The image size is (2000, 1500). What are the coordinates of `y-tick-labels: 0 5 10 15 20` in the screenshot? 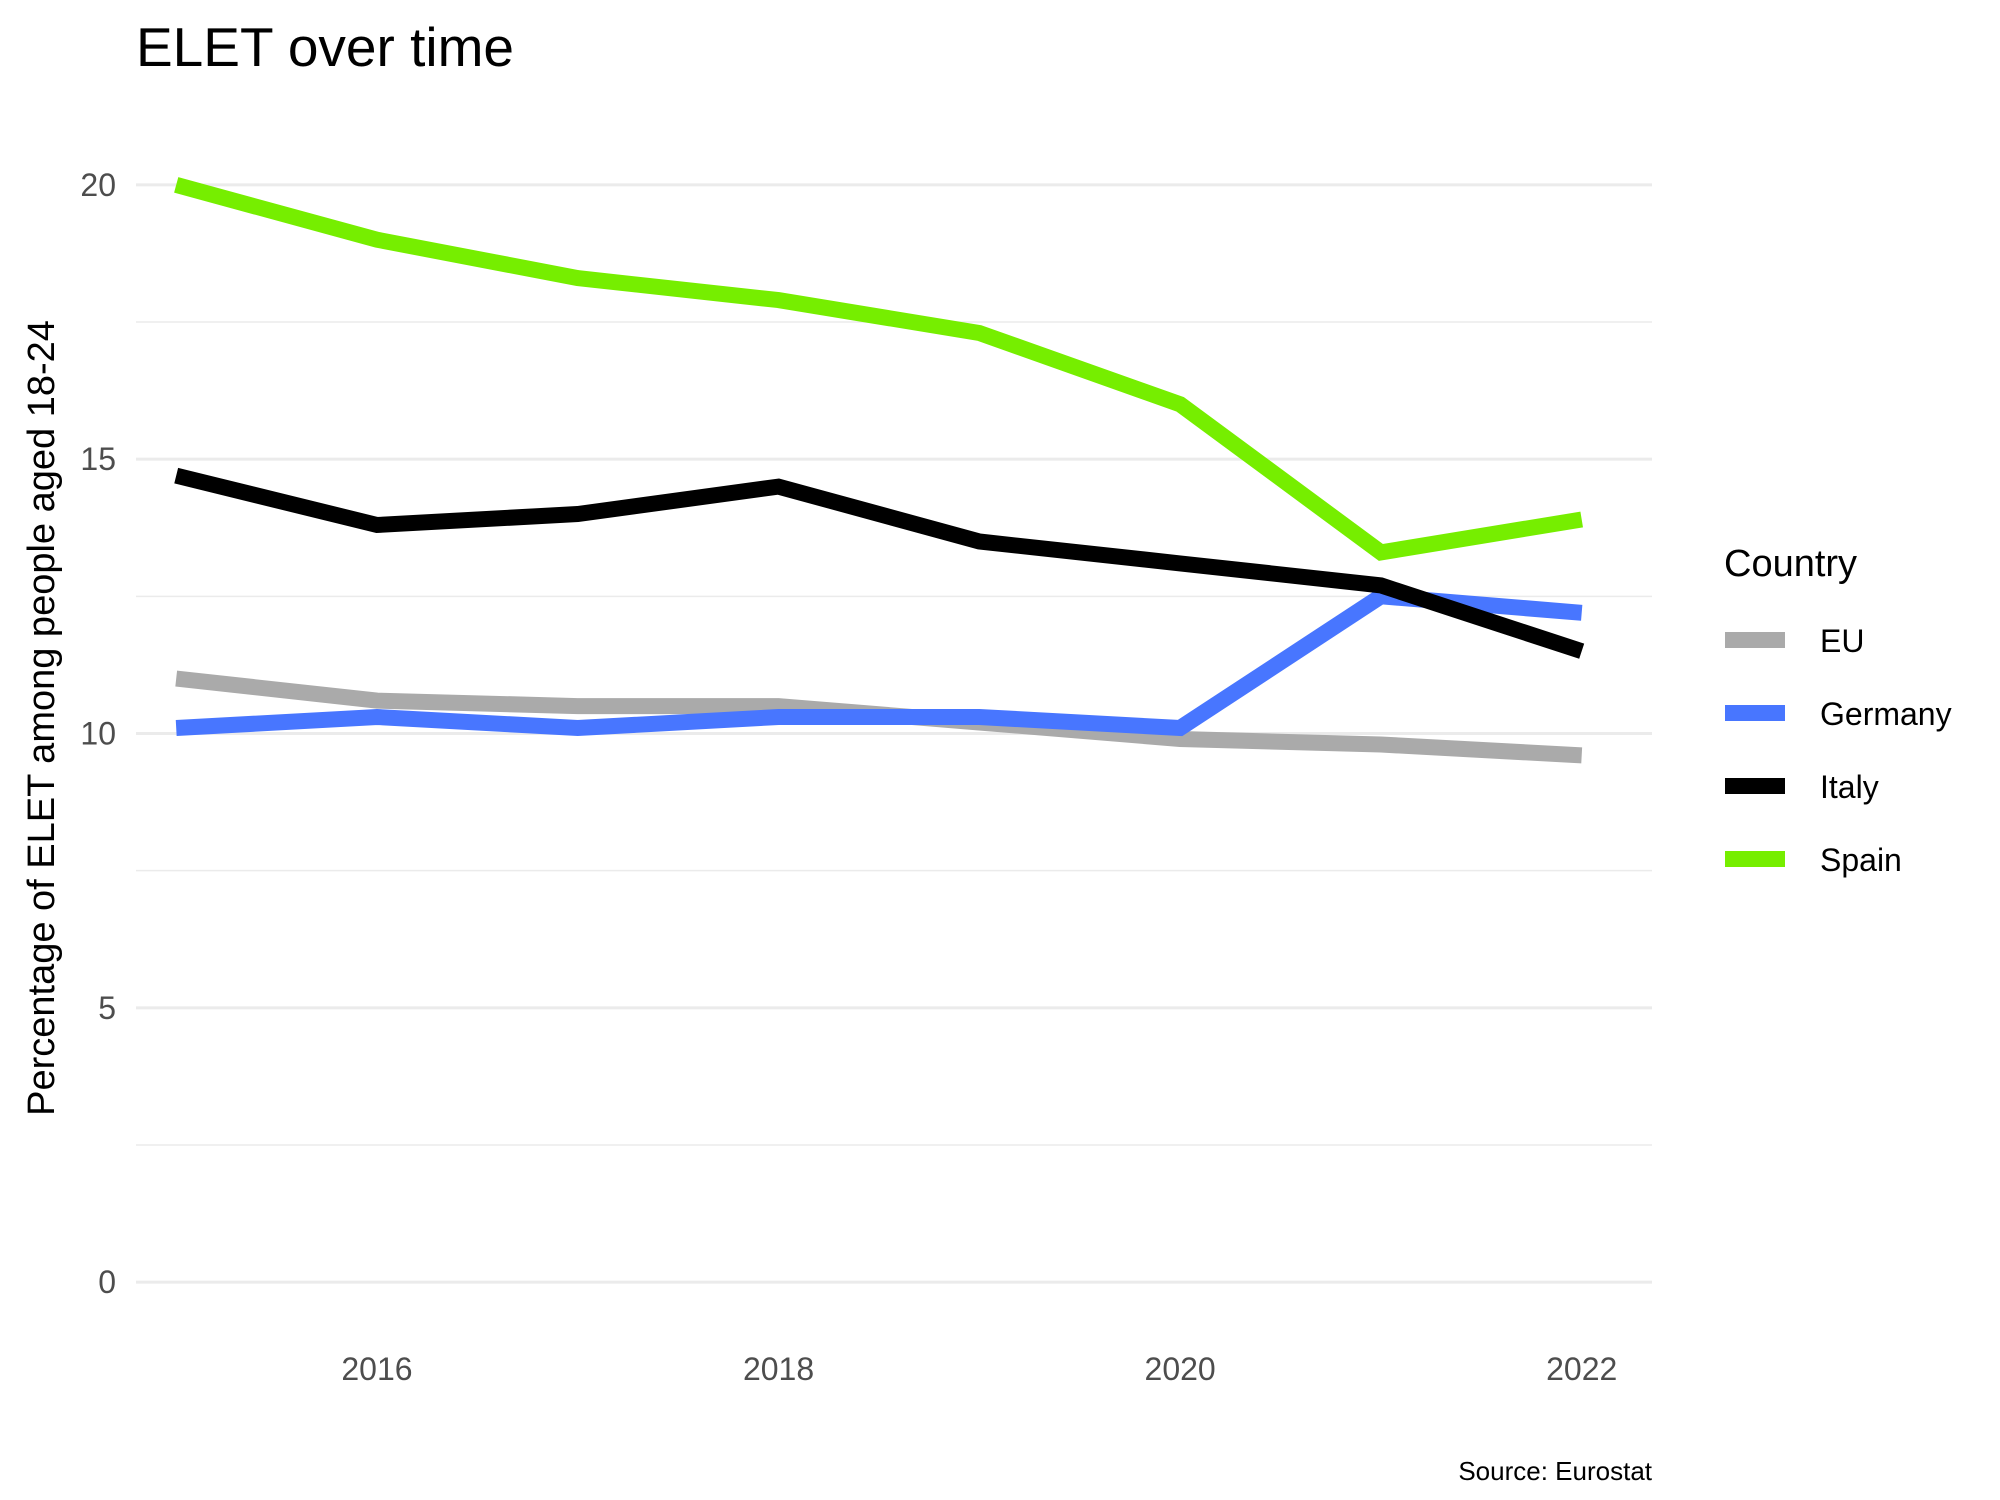 It's located at (98, 733).